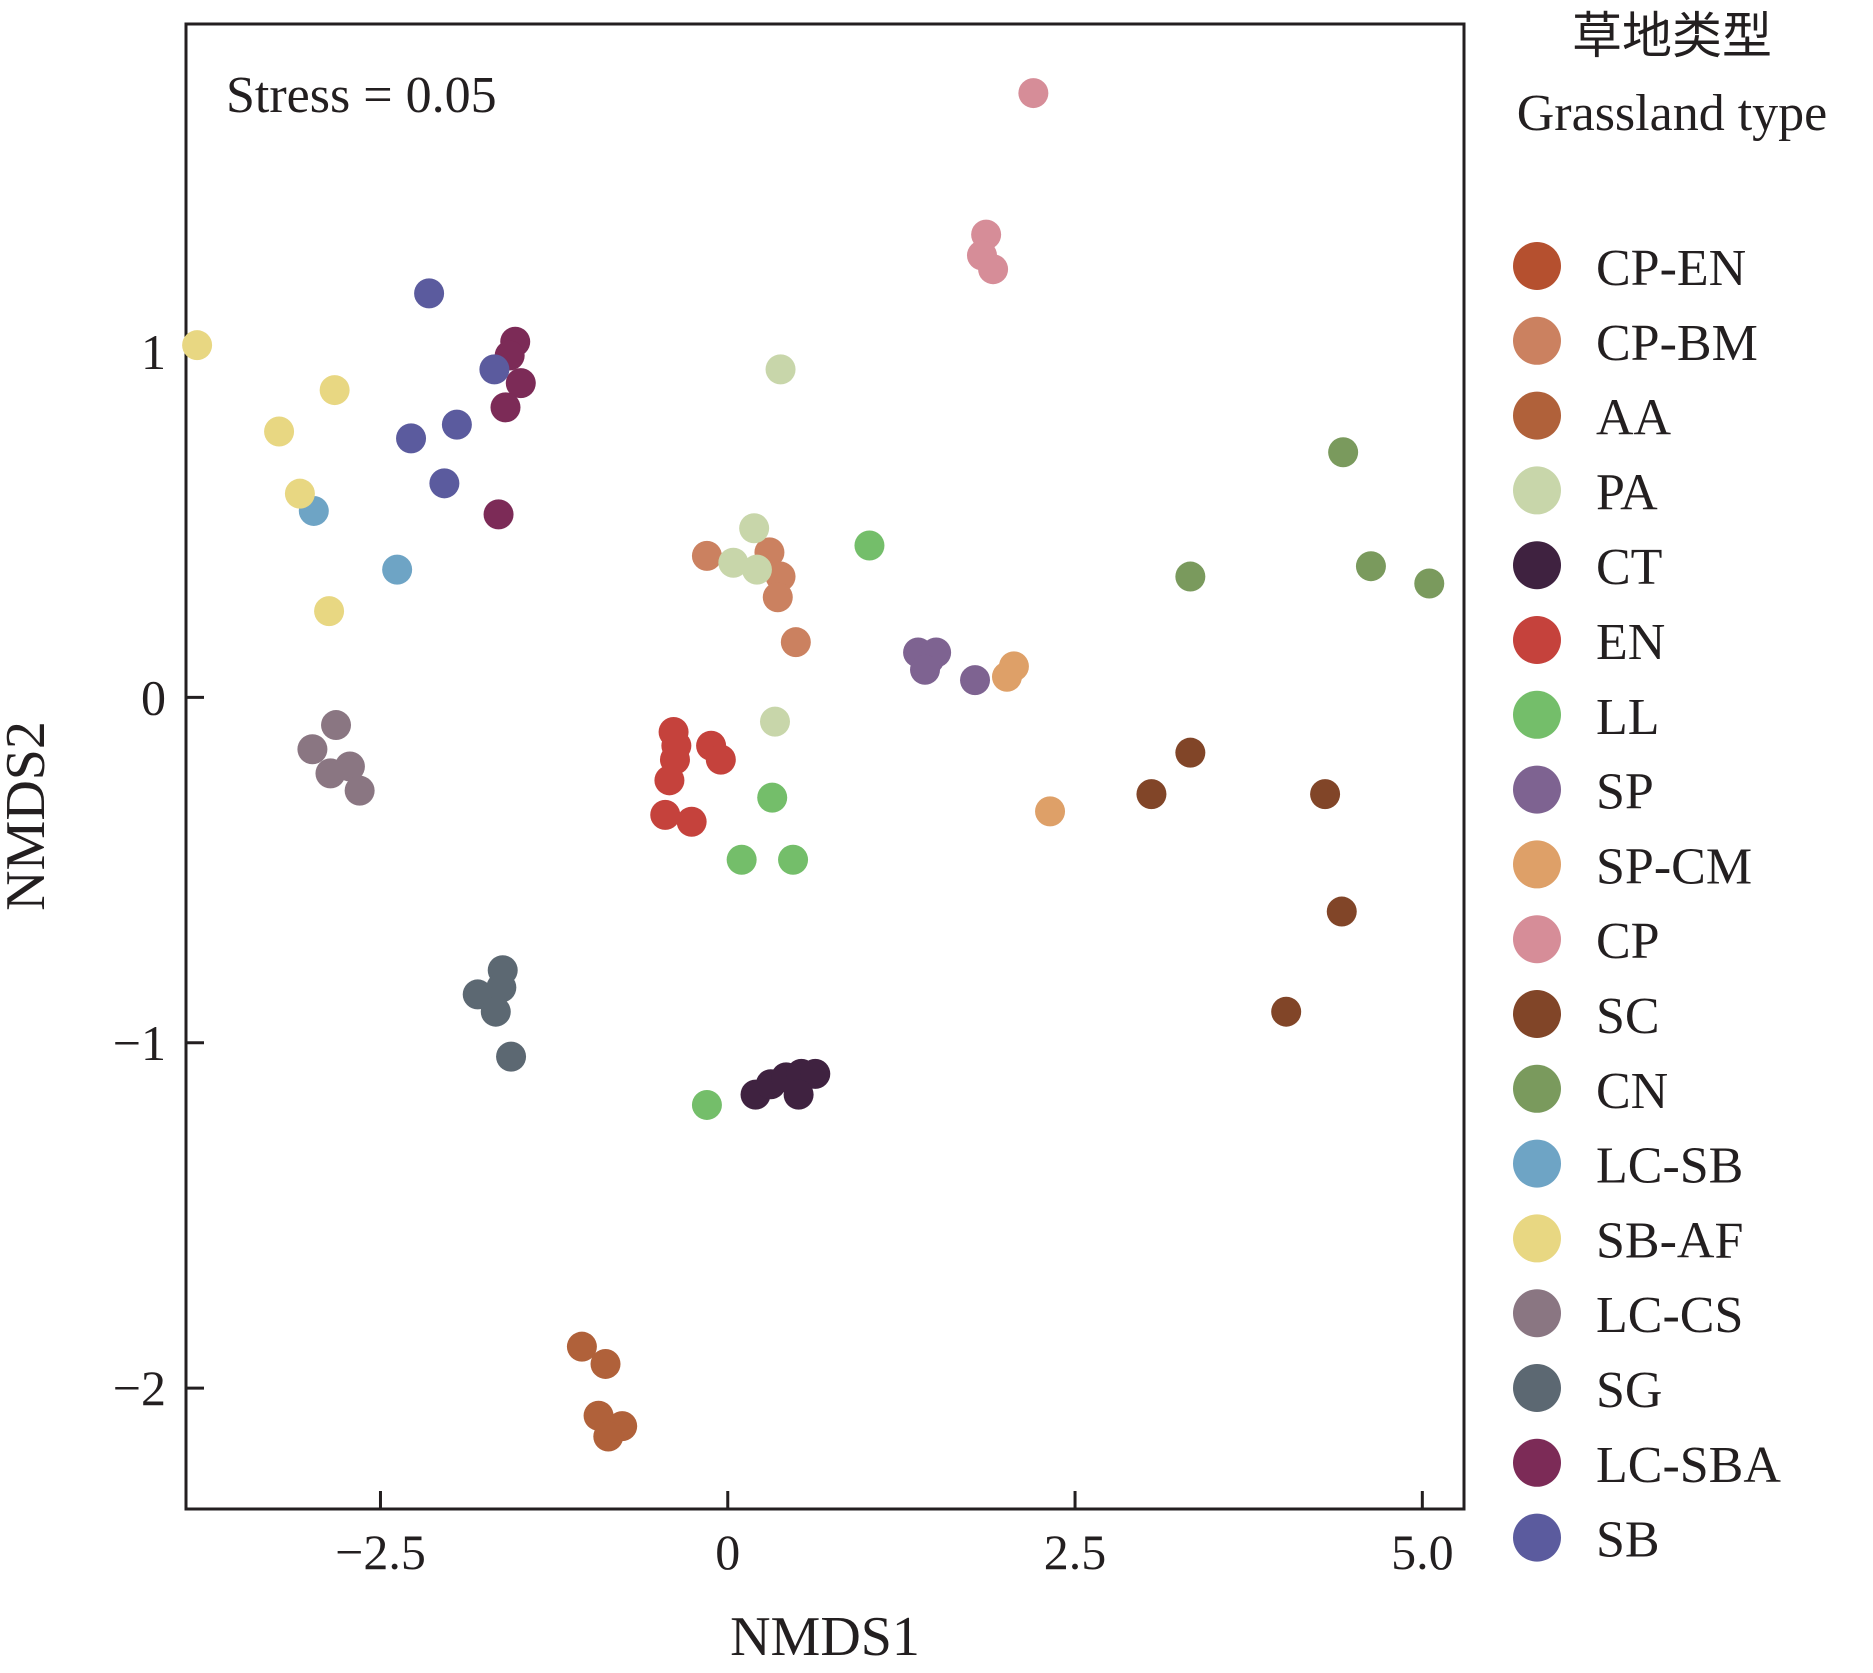 This screenshot has width=1873, height=1673. What do you see at coordinates (1537, 1088) in the screenshot?
I see `legend-swatch-cn` at bounding box center [1537, 1088].